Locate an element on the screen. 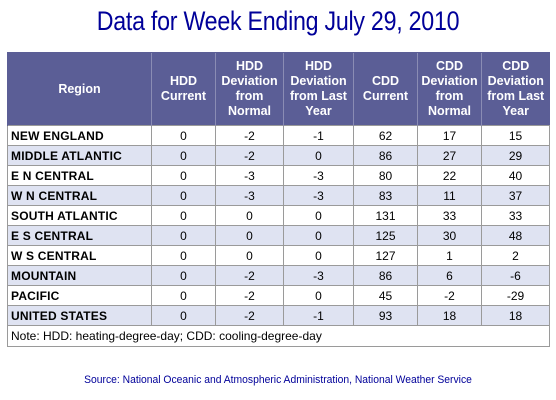 Image resolution: width=556 pixels, height=400 pixels. header-cdd-current: CDD Current is located at coordinates (385, 89).